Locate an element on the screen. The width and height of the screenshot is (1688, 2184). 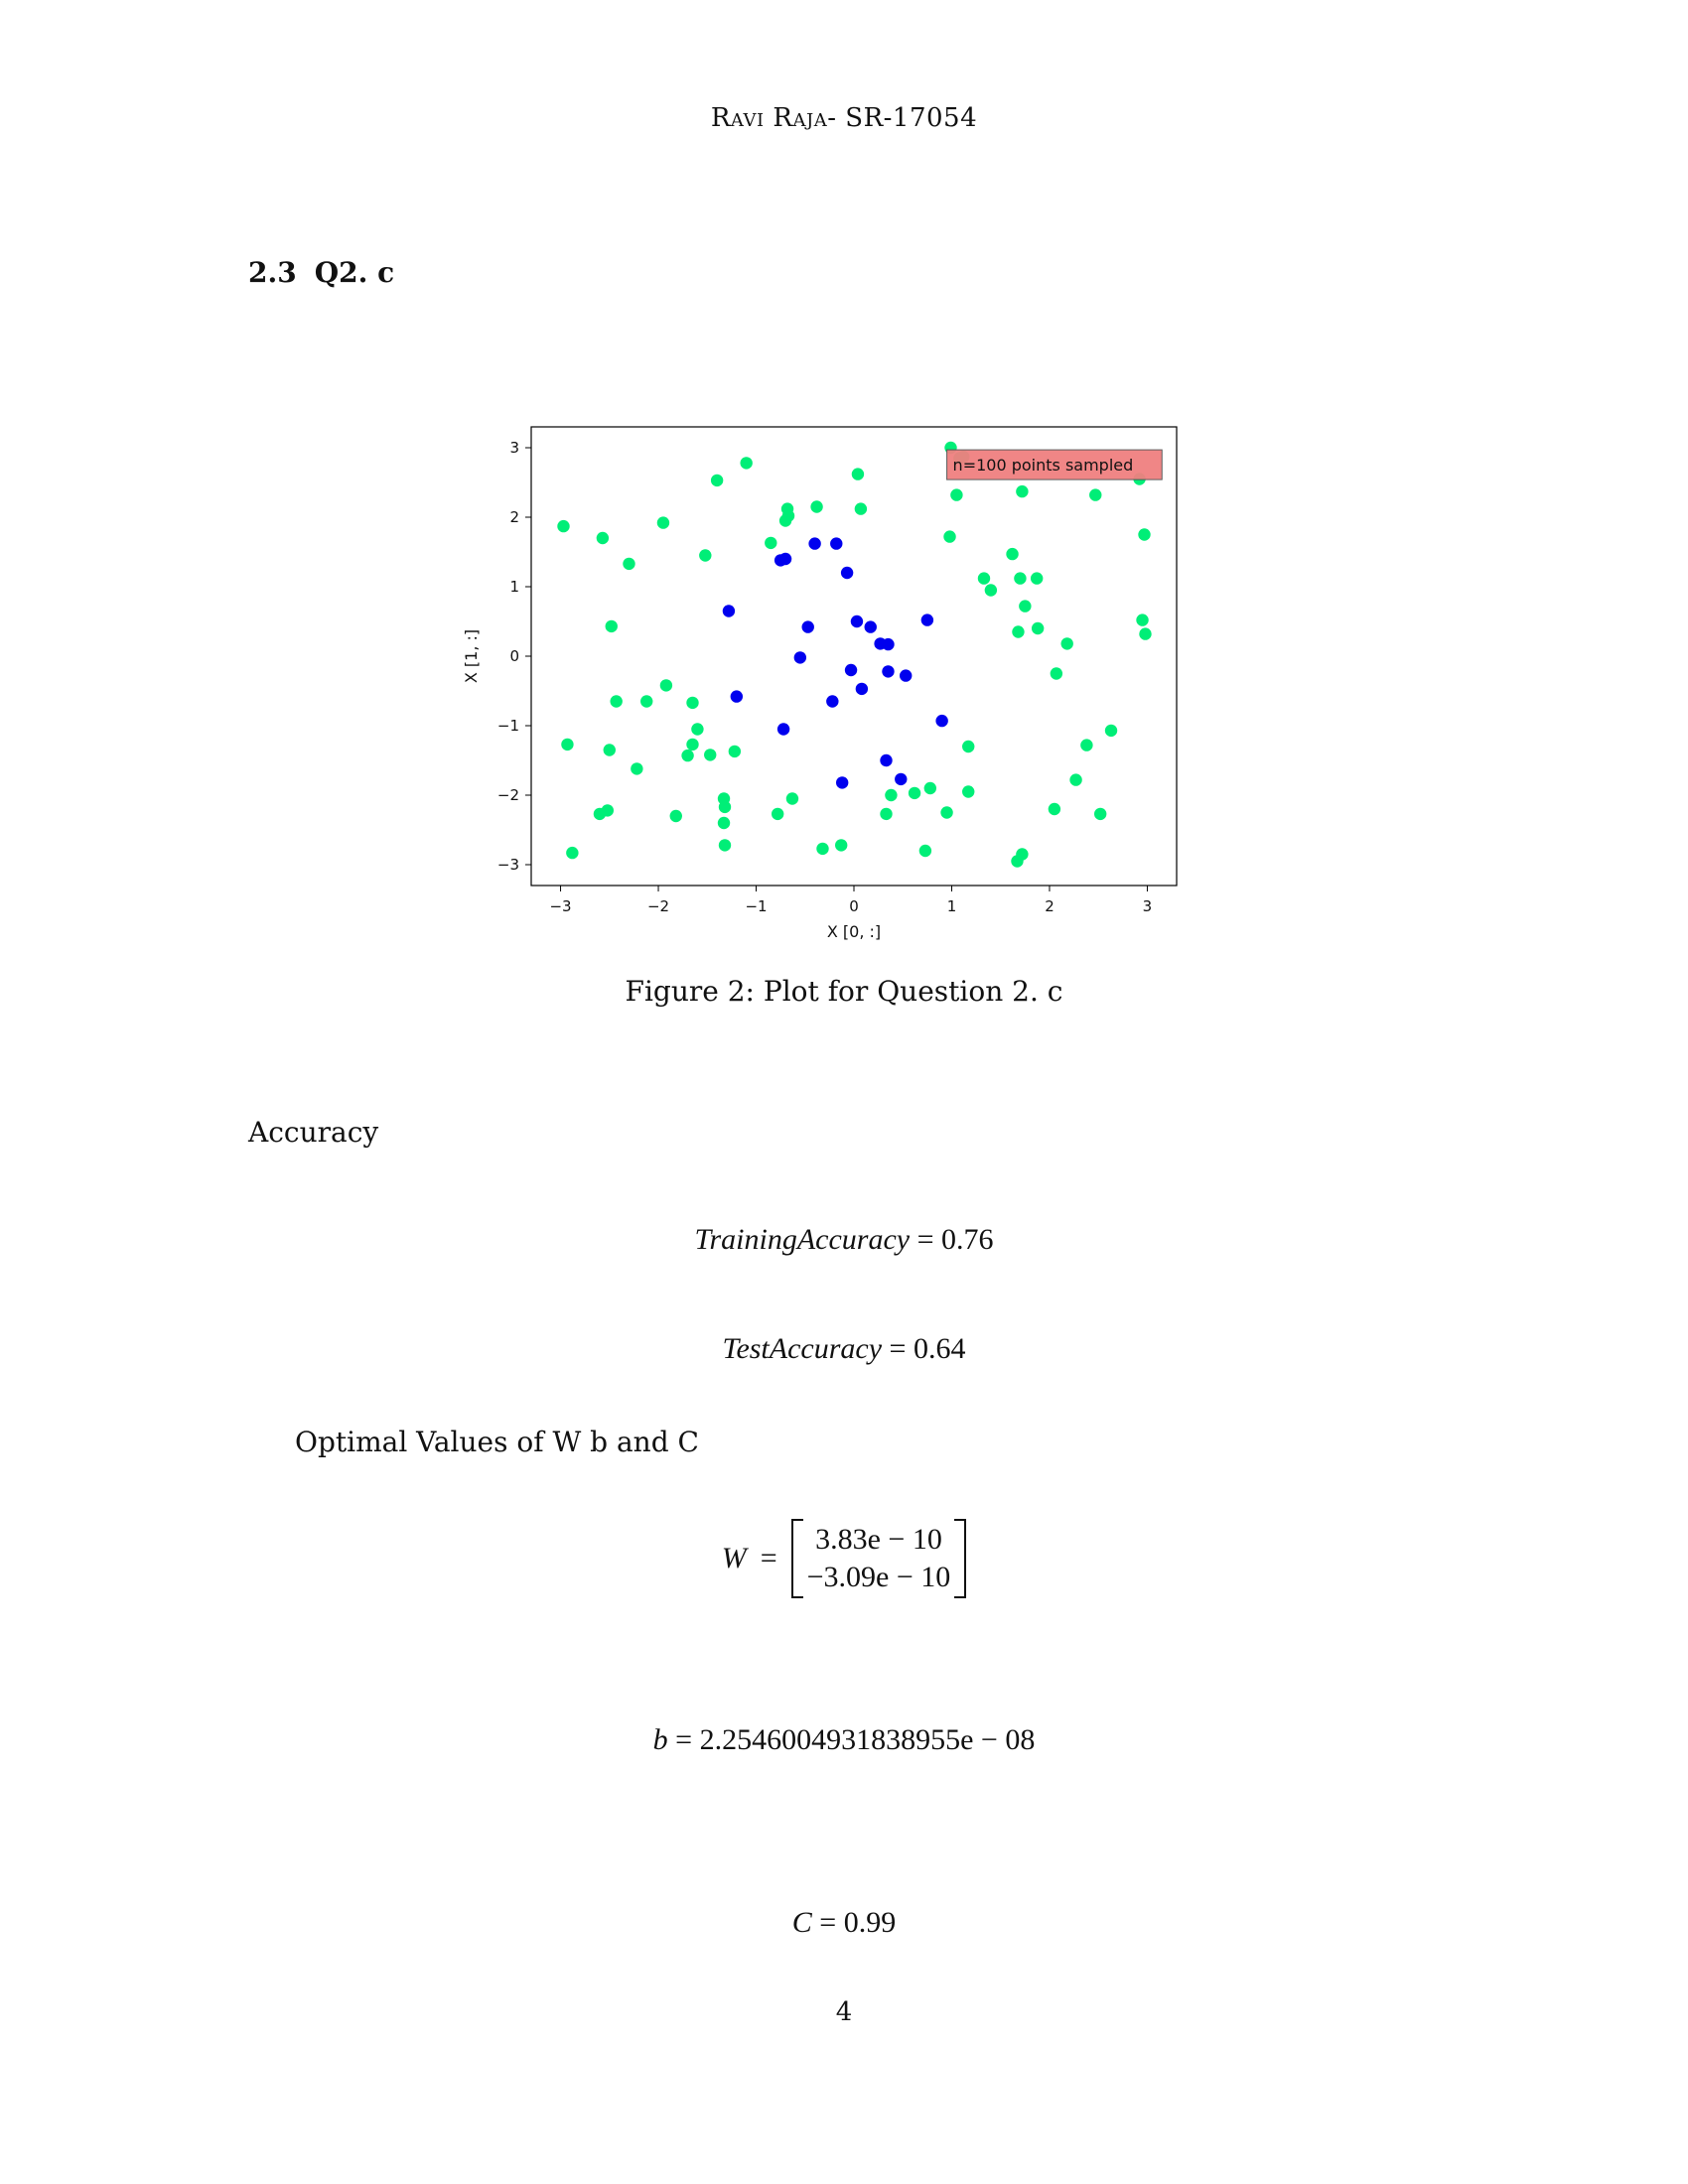
page-number: 4 is located at coordinates (844, 2012).